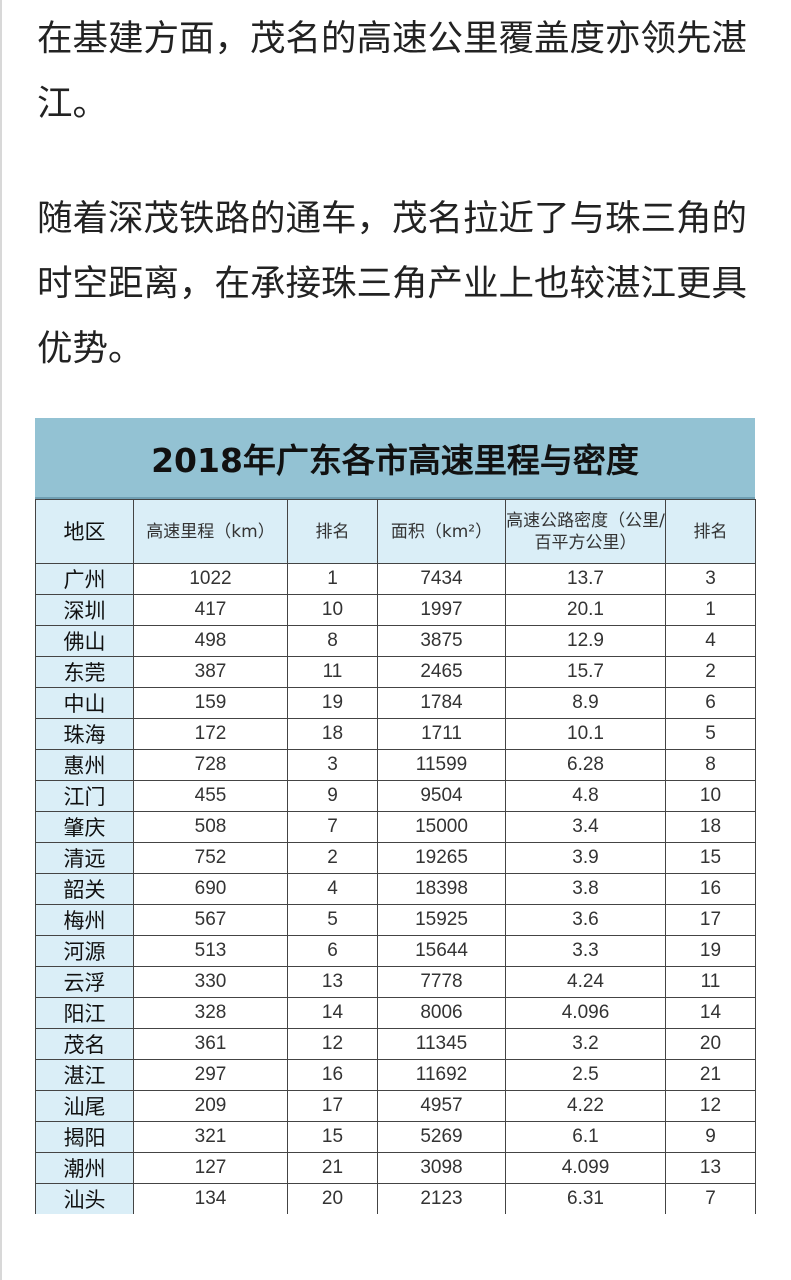 The height and width of the screenshot is (1280, 791). What do you see at coordinates (585, 579) in the screenshot?
I see `cell-density: 13.7` at bounding box center [585, 579].